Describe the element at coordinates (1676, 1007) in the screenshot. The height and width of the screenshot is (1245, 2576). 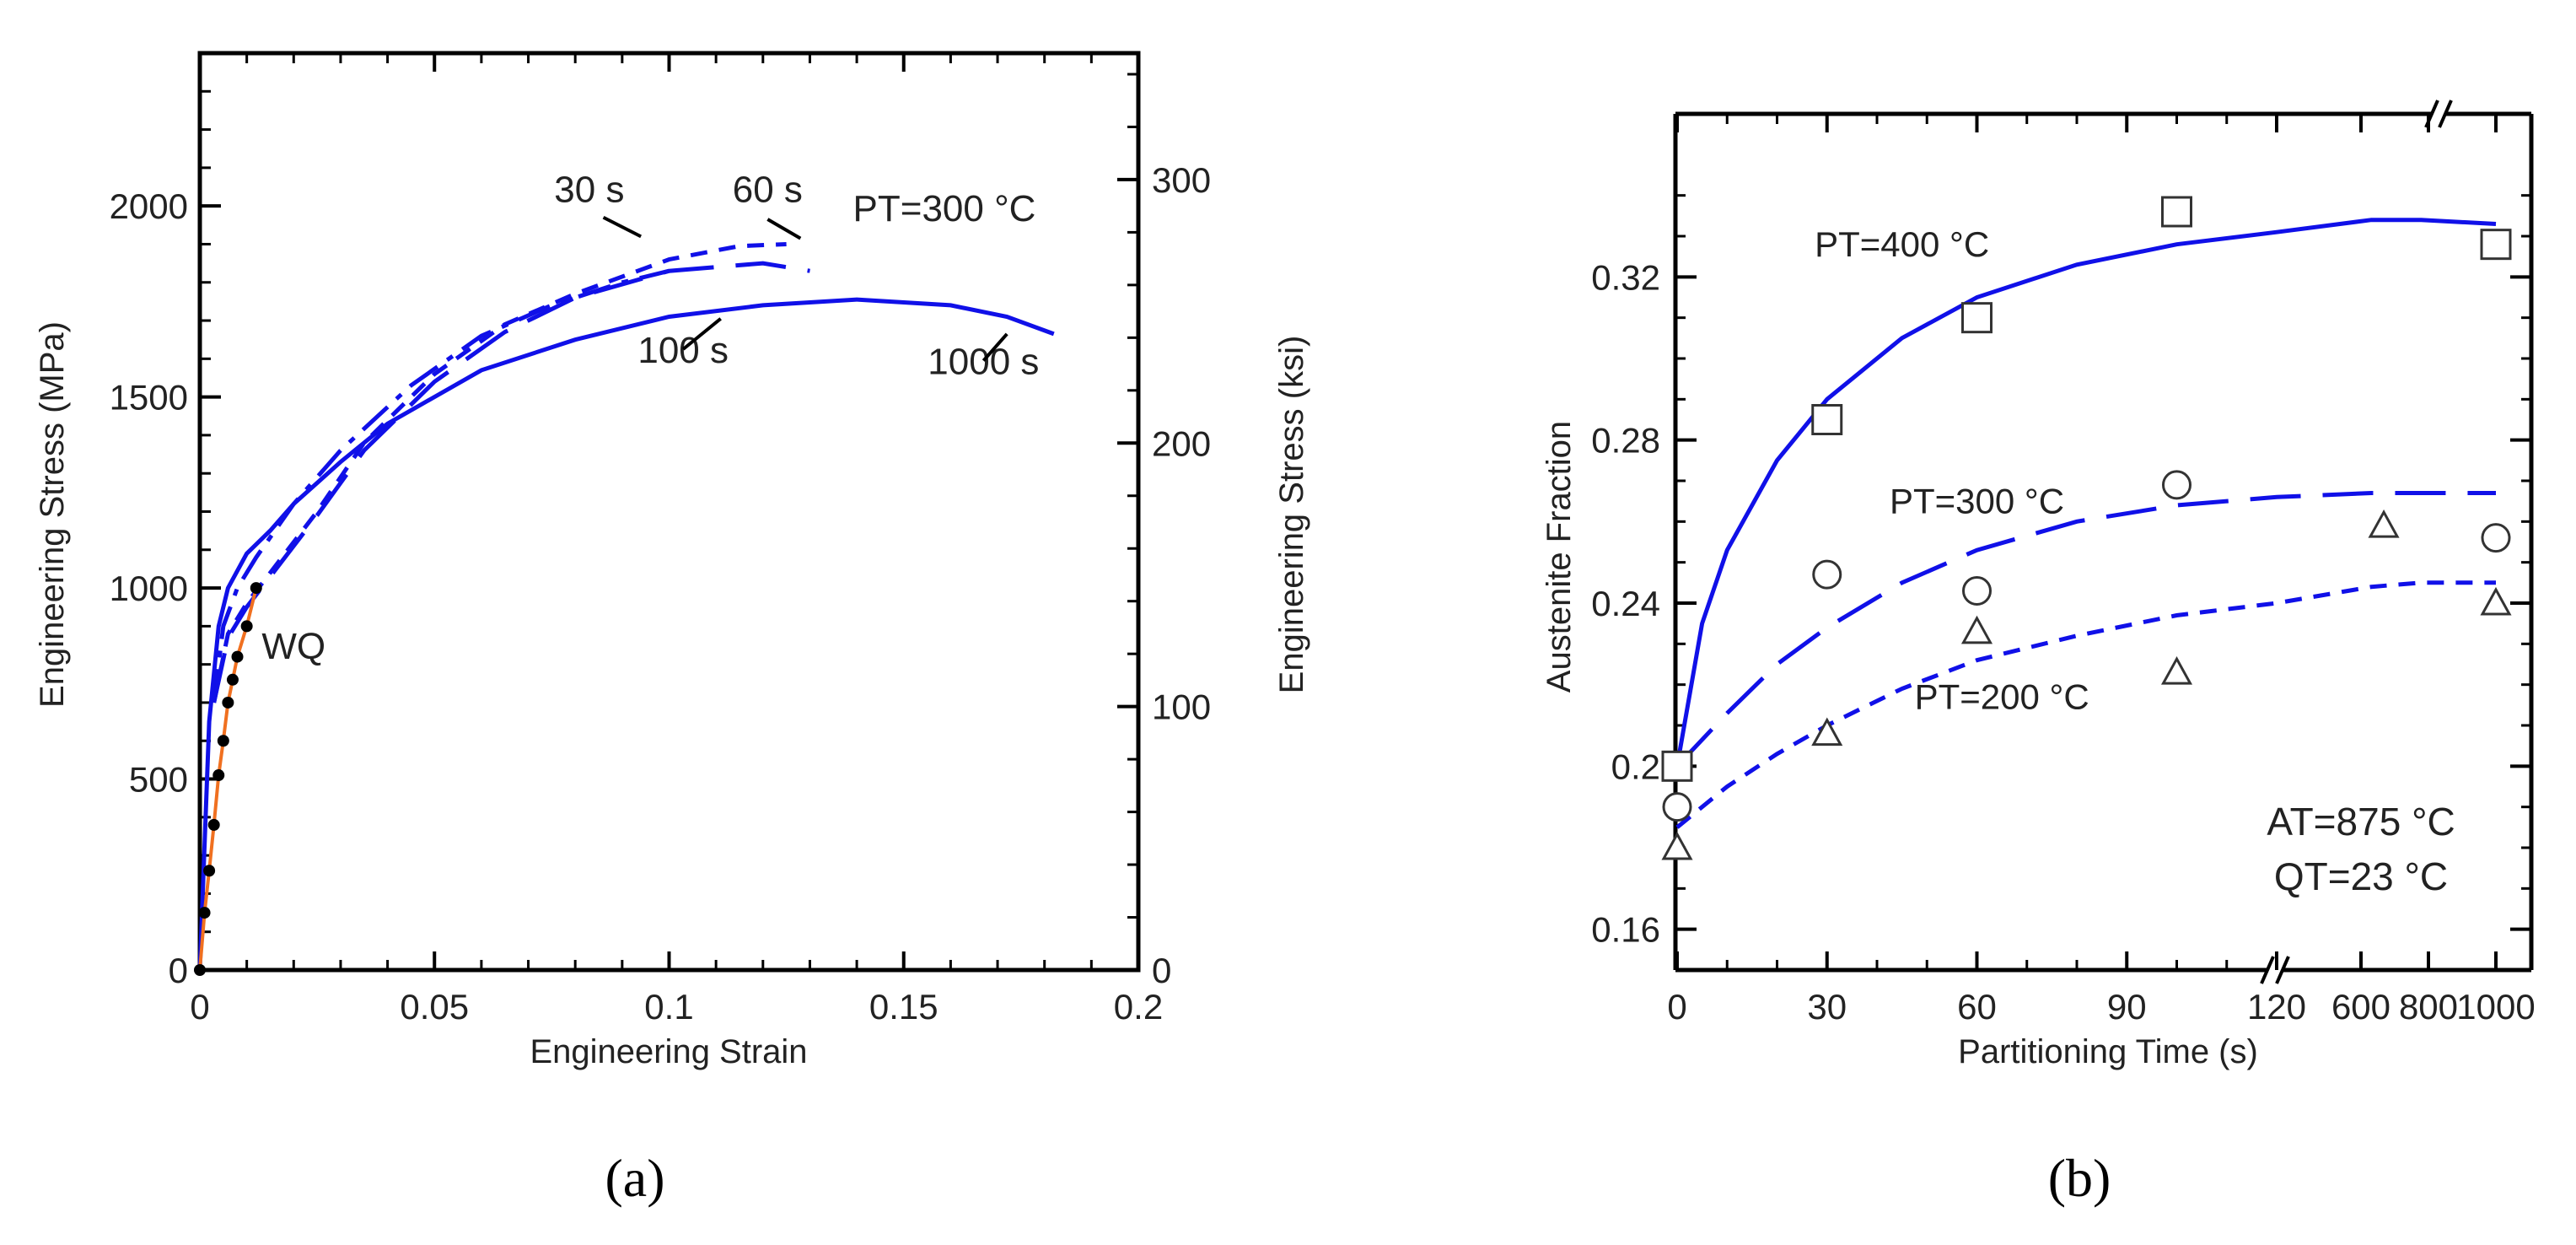
I see `panel-b-x-tick-label: 0` at that location.